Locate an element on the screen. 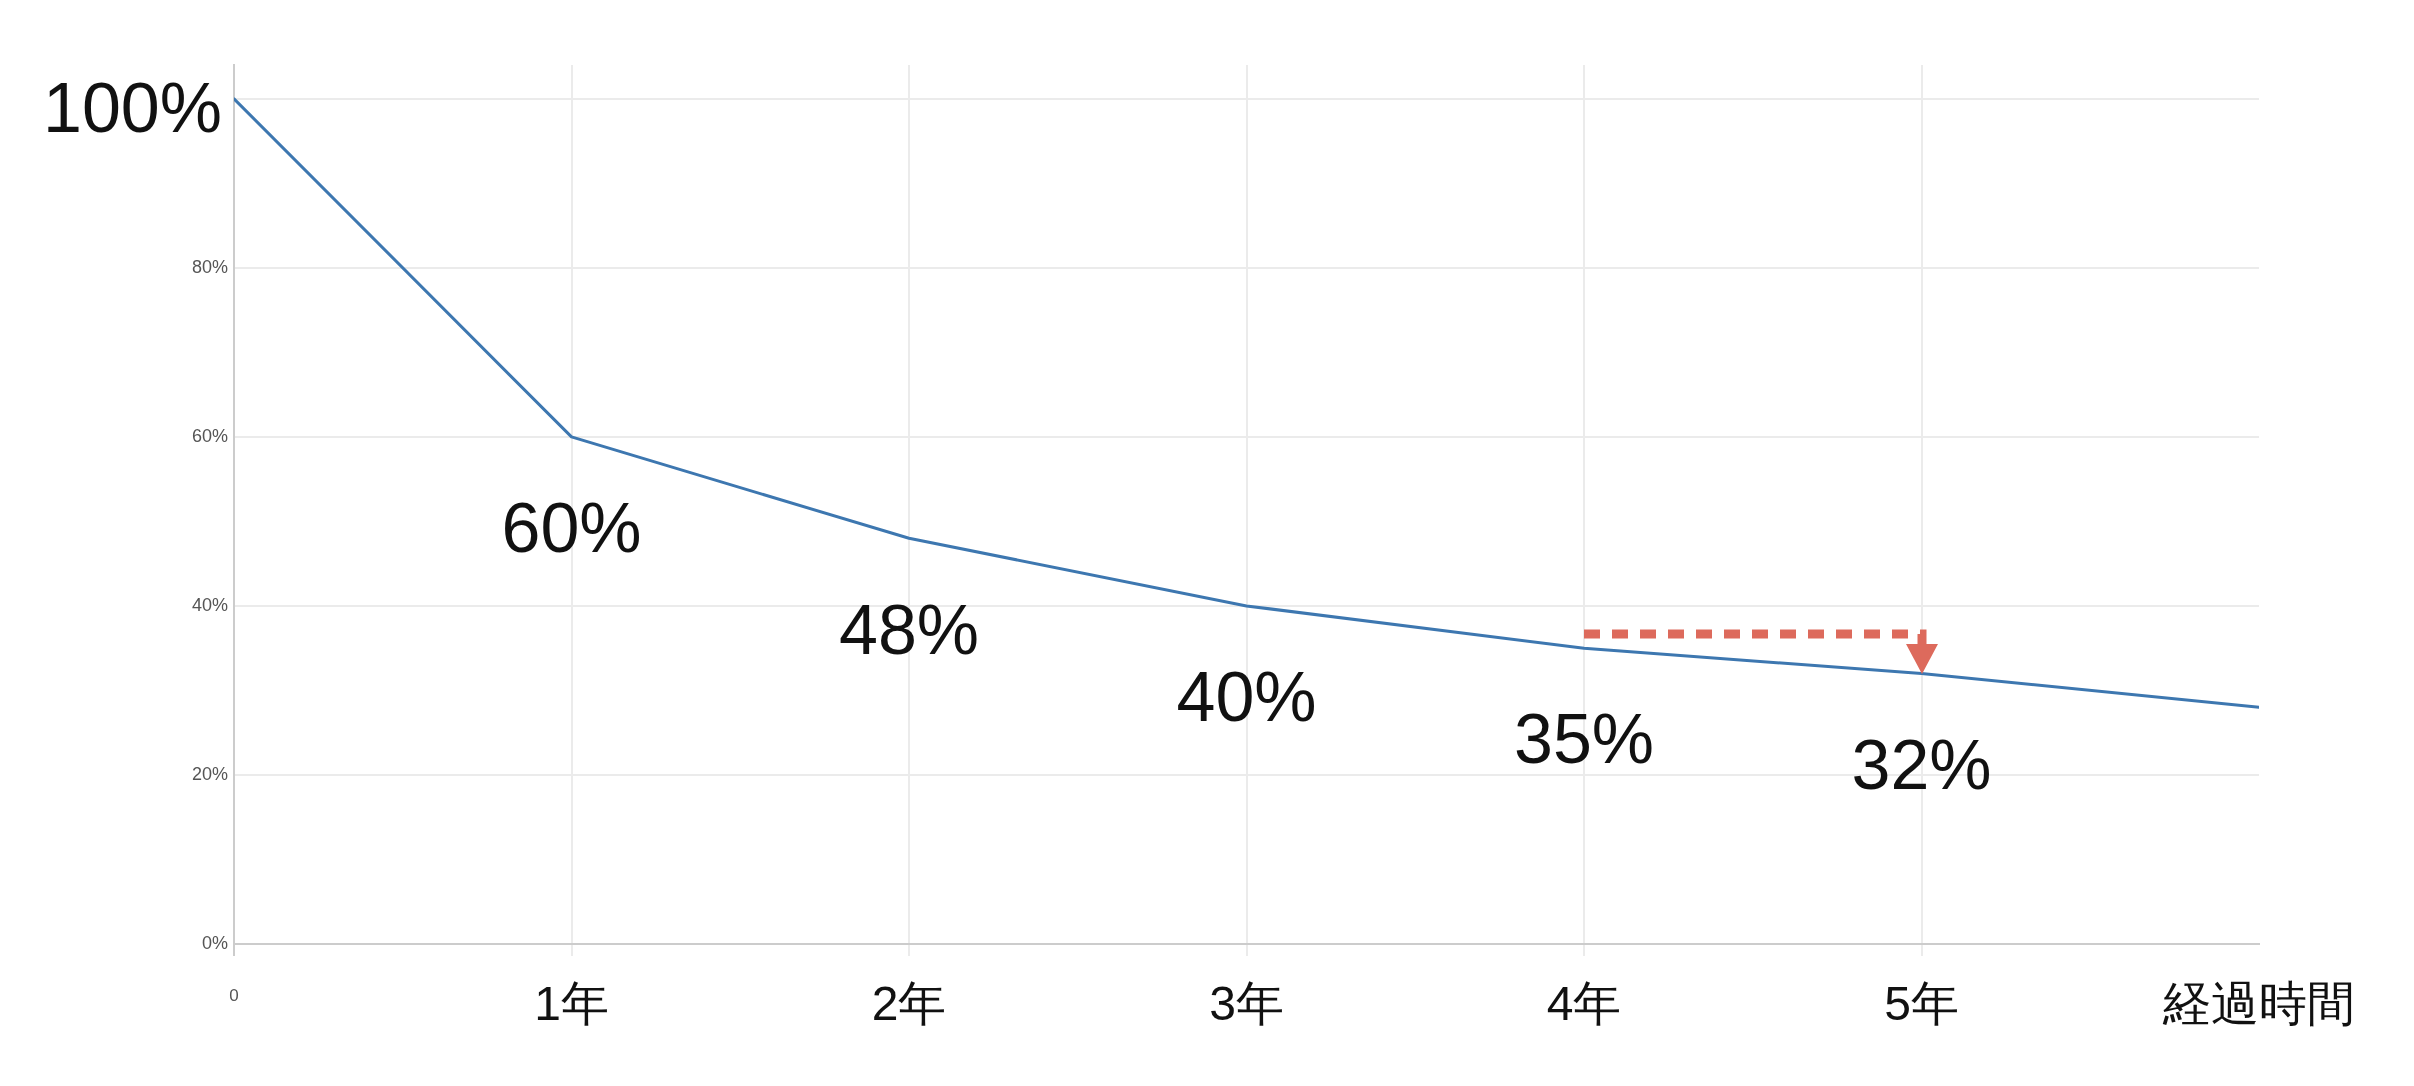 The width and height of the screenshot is (2414, 1086). x-tick-label: 4年 is located at coordinates (1584, 1003).